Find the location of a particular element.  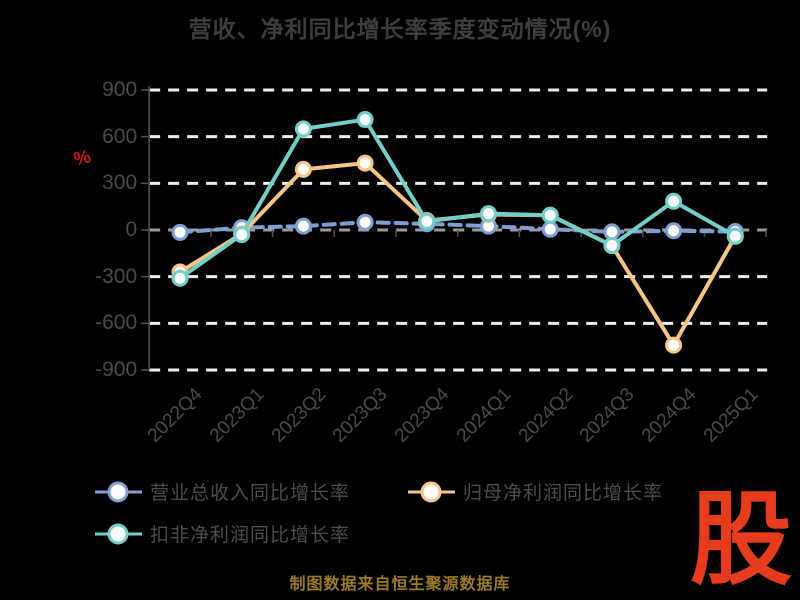

y-axis-label--300: -300 is located at coordinates (116, 276).